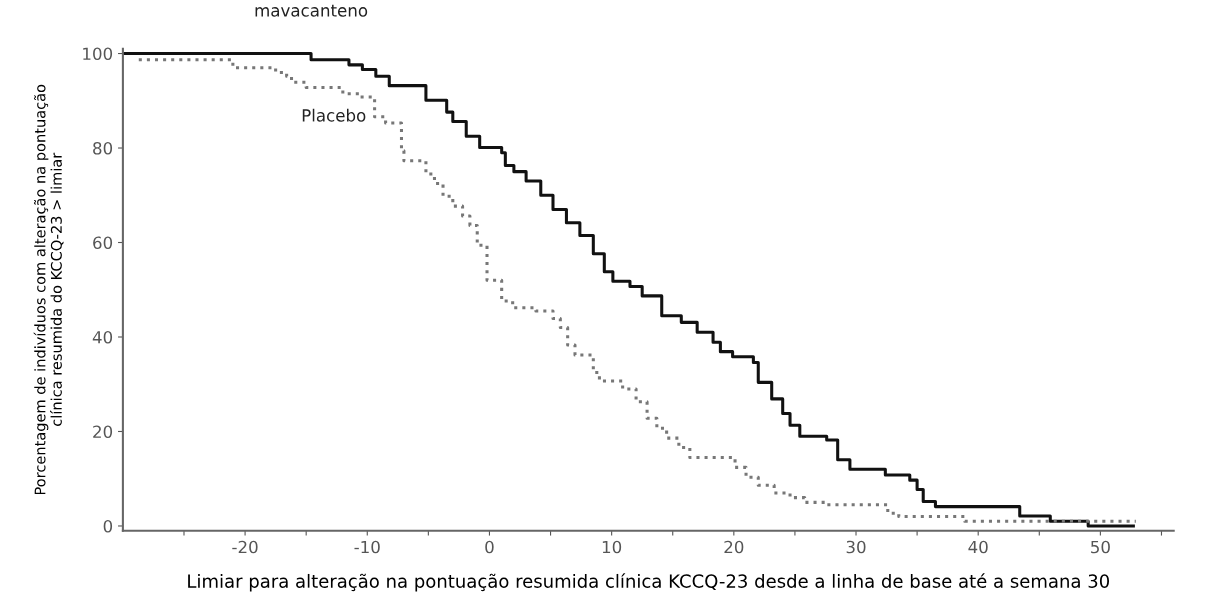 Image resolution: width=1229 pixels, height=610 pixels. I want to click on y-tick-label: 40, so click(102, 337).